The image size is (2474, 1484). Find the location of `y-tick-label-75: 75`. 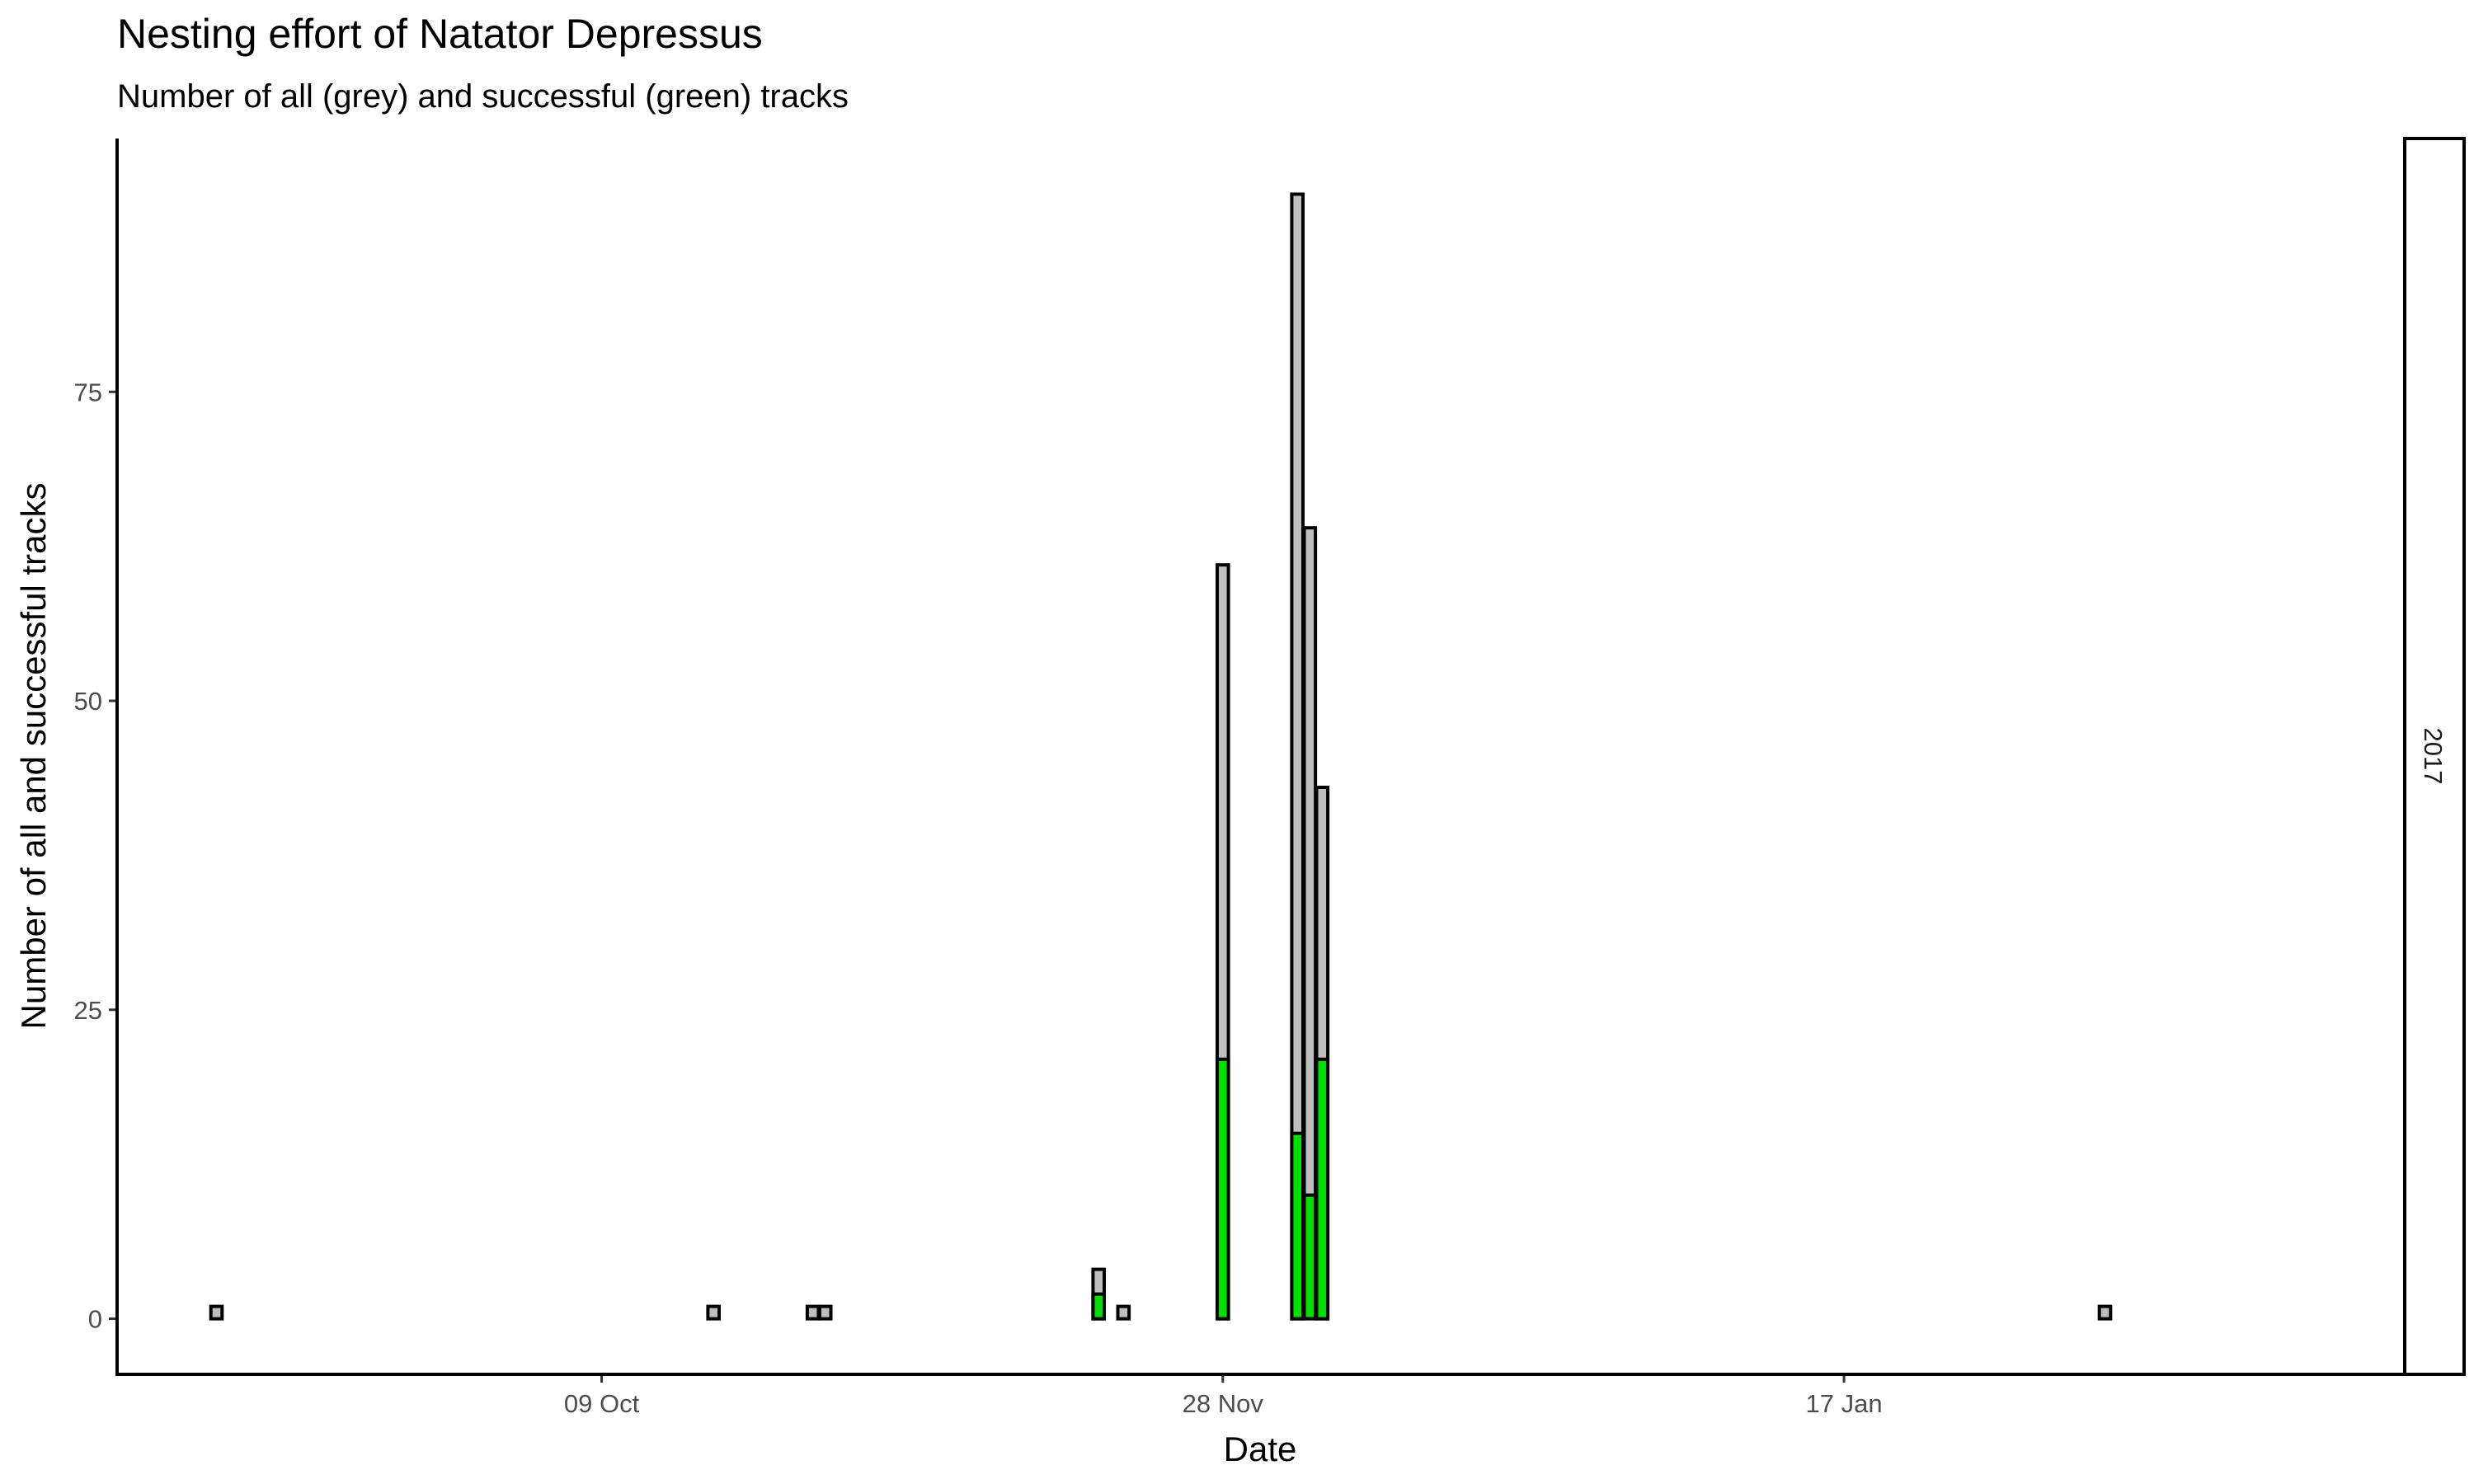

y-tick-label-75: 75 is located at coordinates (88, 392).